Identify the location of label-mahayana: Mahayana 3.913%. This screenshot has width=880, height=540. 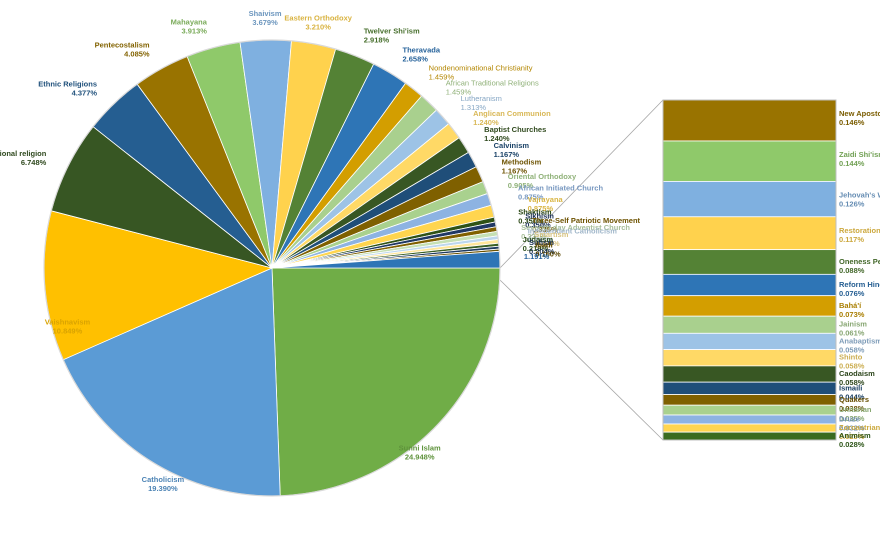
(189, 27).